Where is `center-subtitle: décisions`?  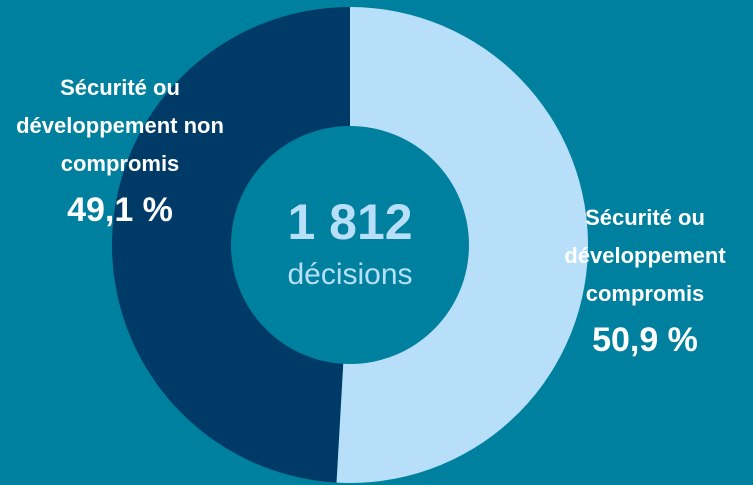 center-subtitle: décisions is located at coordinates (349, 274).